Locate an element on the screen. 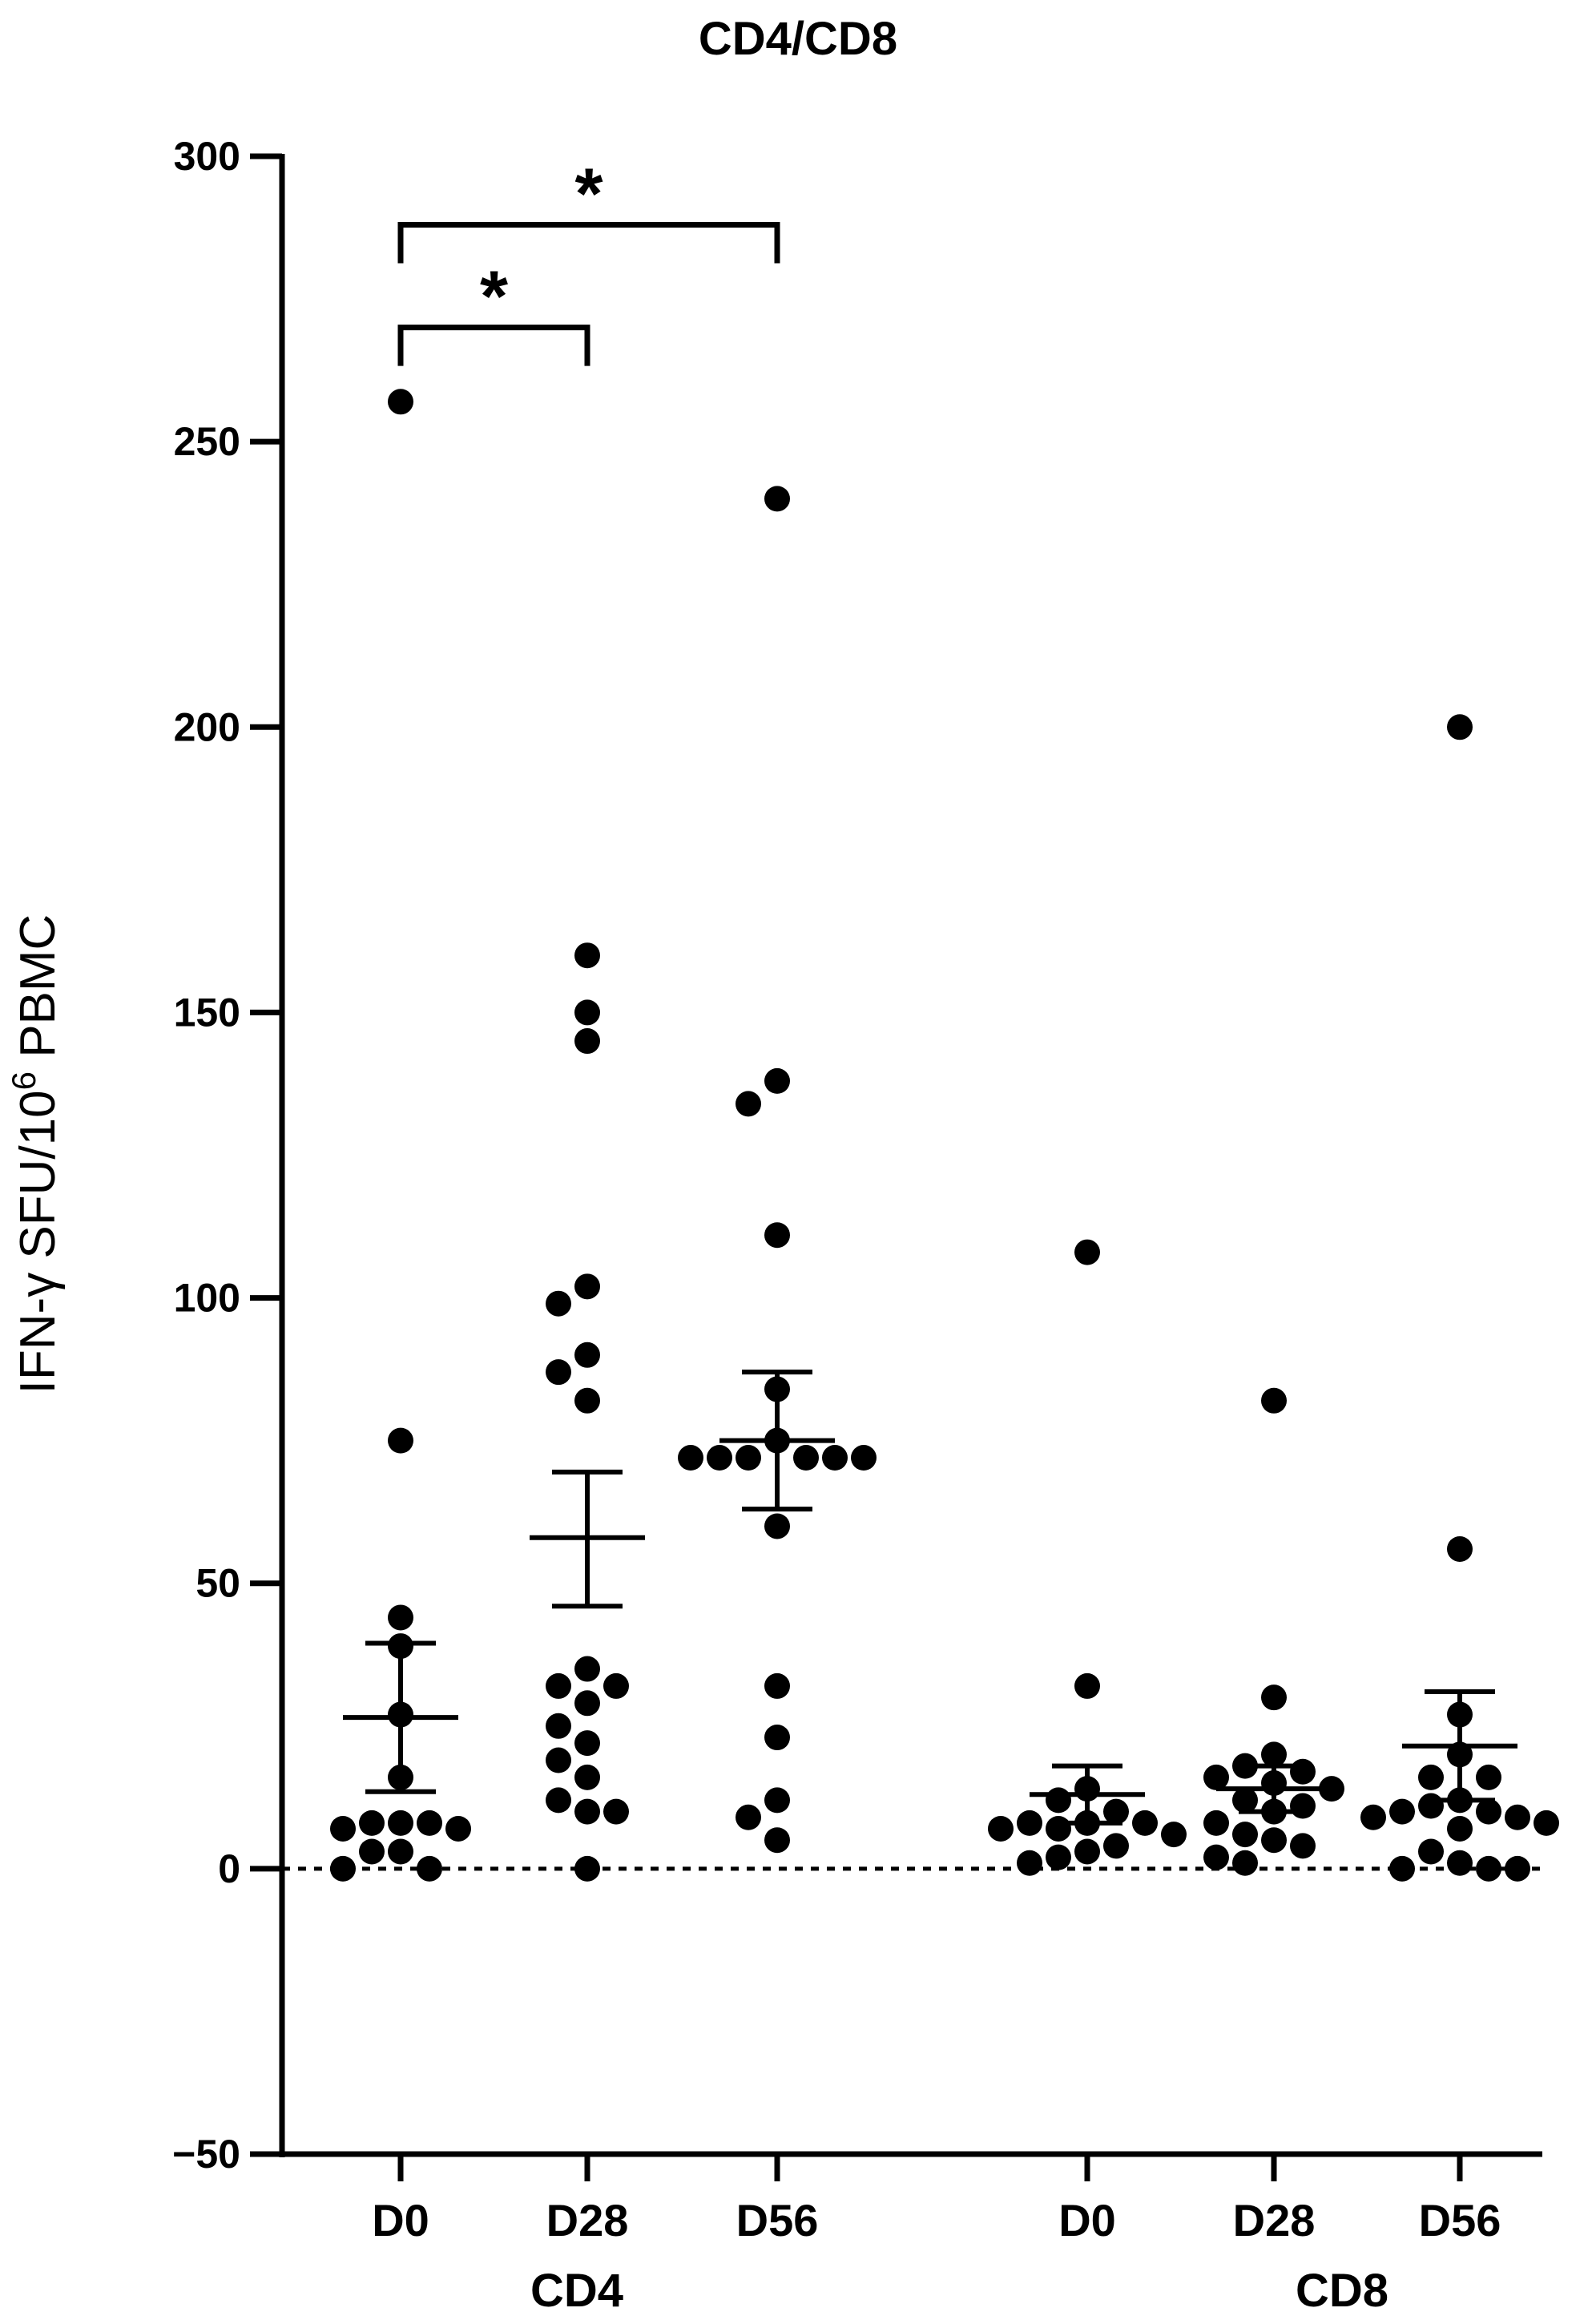 Image resolution: width=1596 pixels, height=2324 pixels. y-axis-label-main: IFN-γ SFU/10 is located at coordinates (38, 1242).